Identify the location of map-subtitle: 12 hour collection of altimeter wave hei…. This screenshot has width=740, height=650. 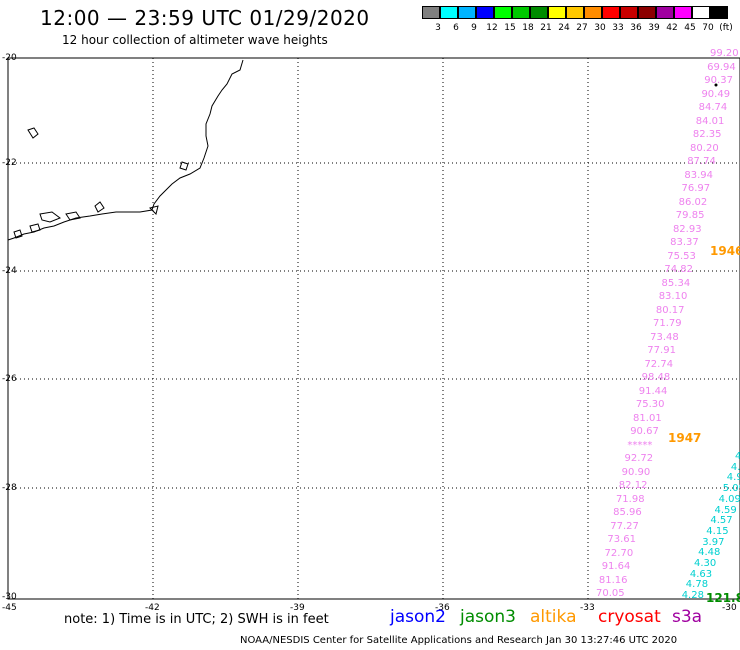
(195, 40).